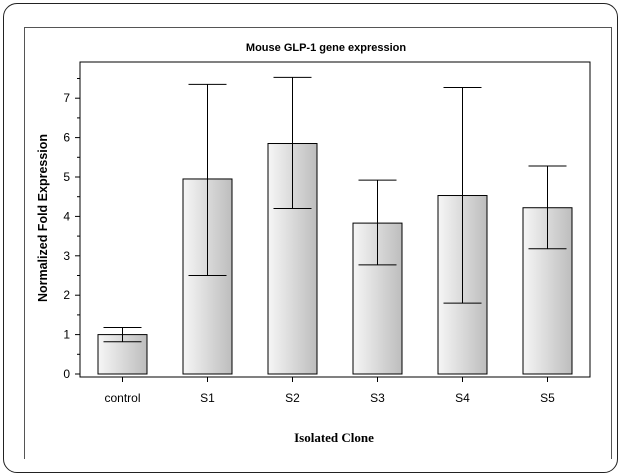 This screenshot has height=473, width=624. I want to click on chart-title: Mouse GLP-1 gene expression, so click(326, 48).